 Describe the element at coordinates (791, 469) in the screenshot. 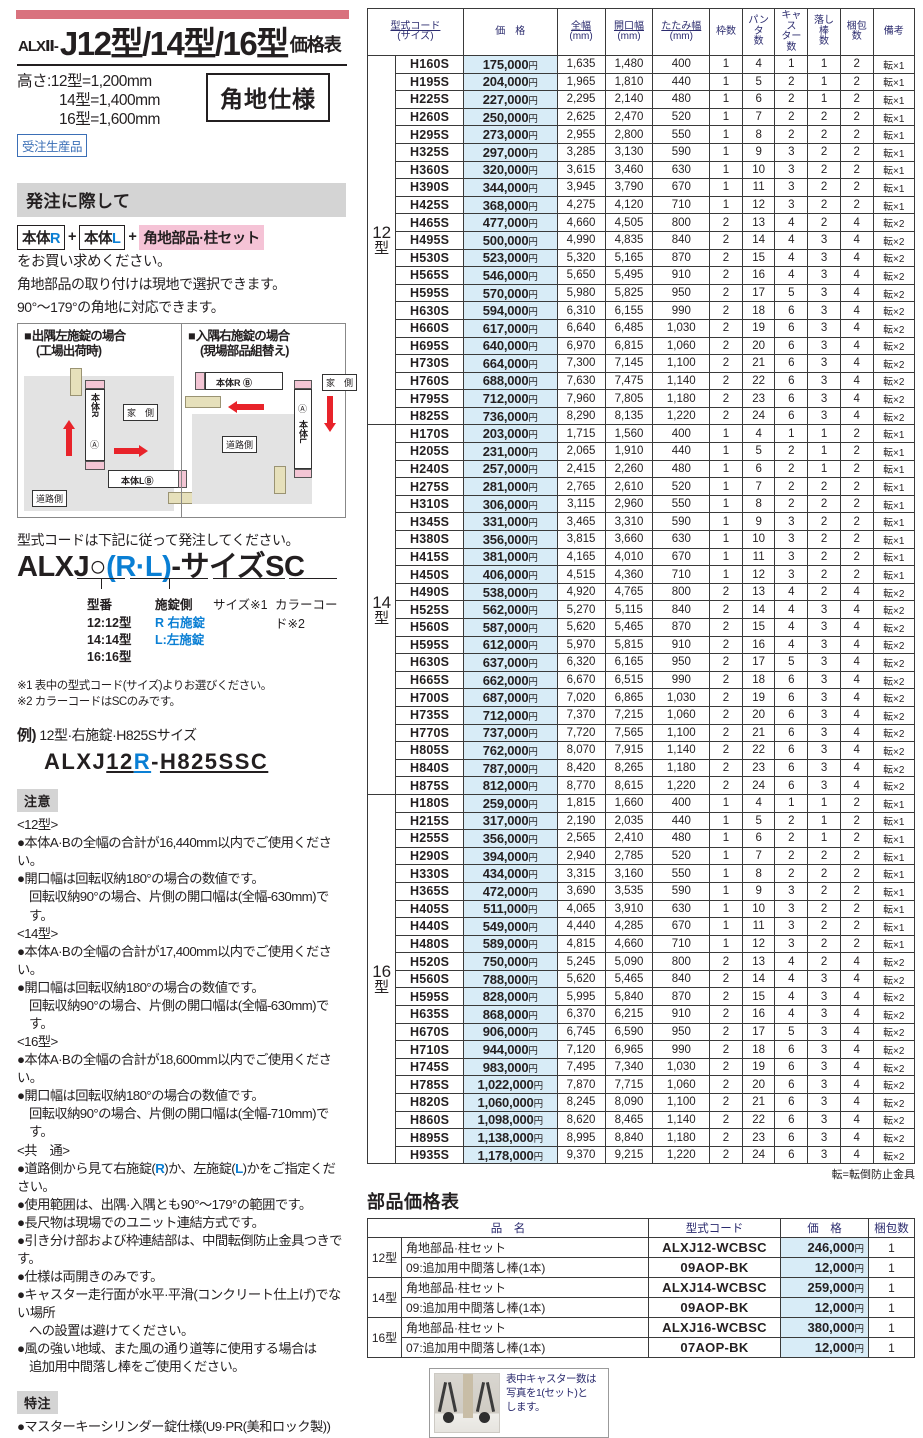

I see `cell-caster-count: 2` at that location.